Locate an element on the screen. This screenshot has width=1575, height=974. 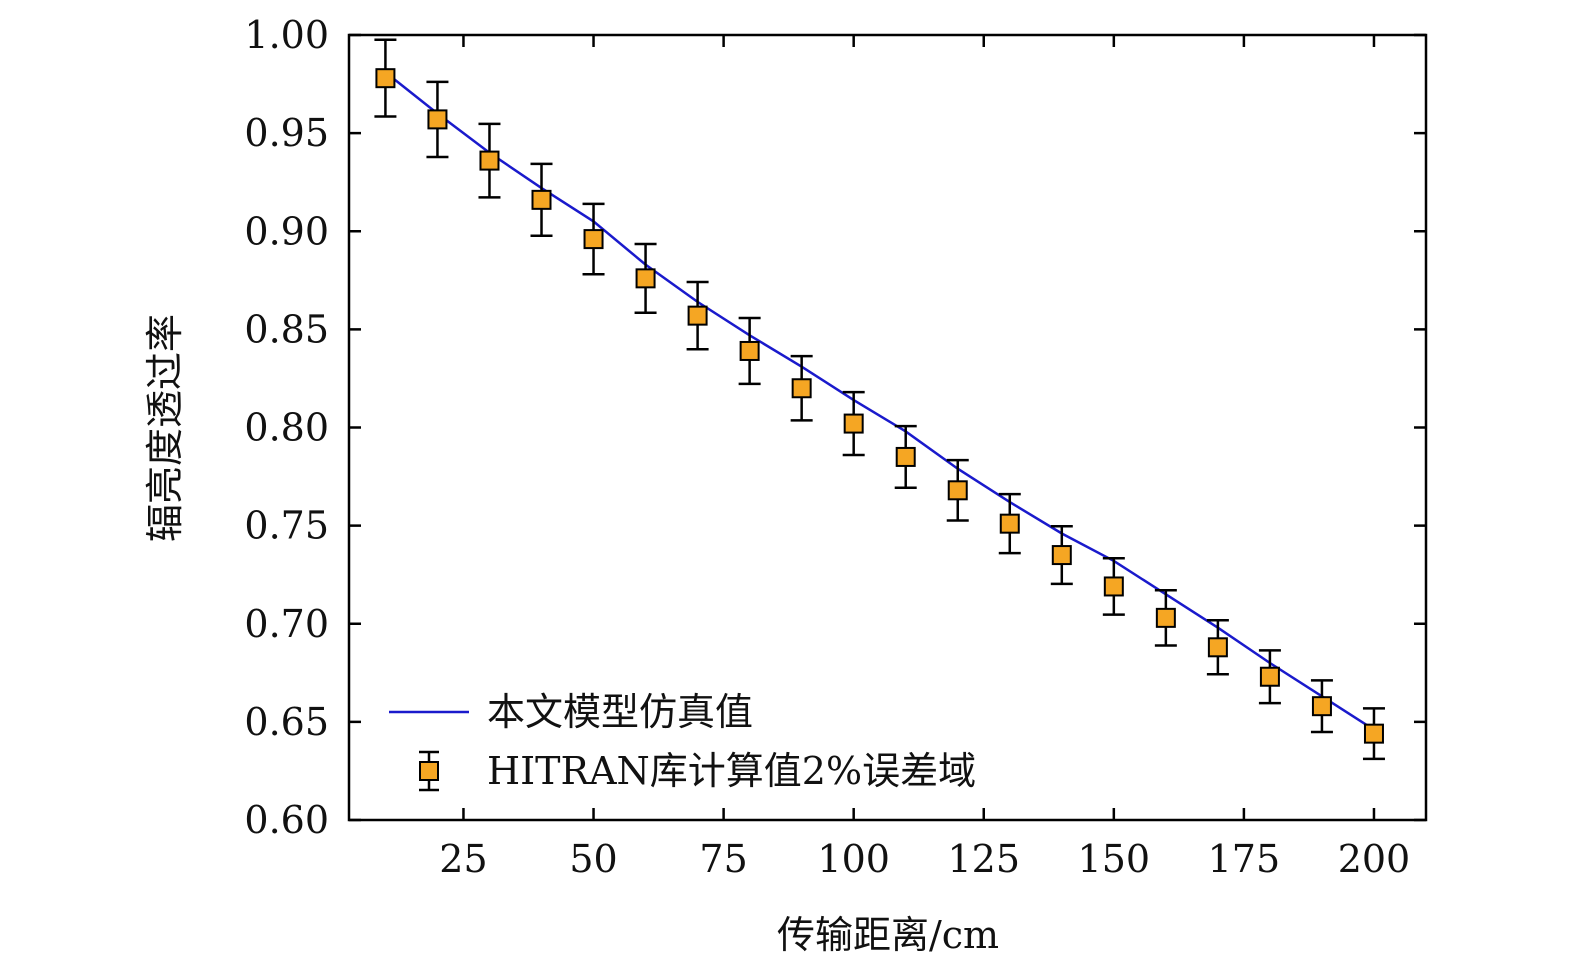
x-axis-title: 传输距离/cm is located at coordinates (888, 935).